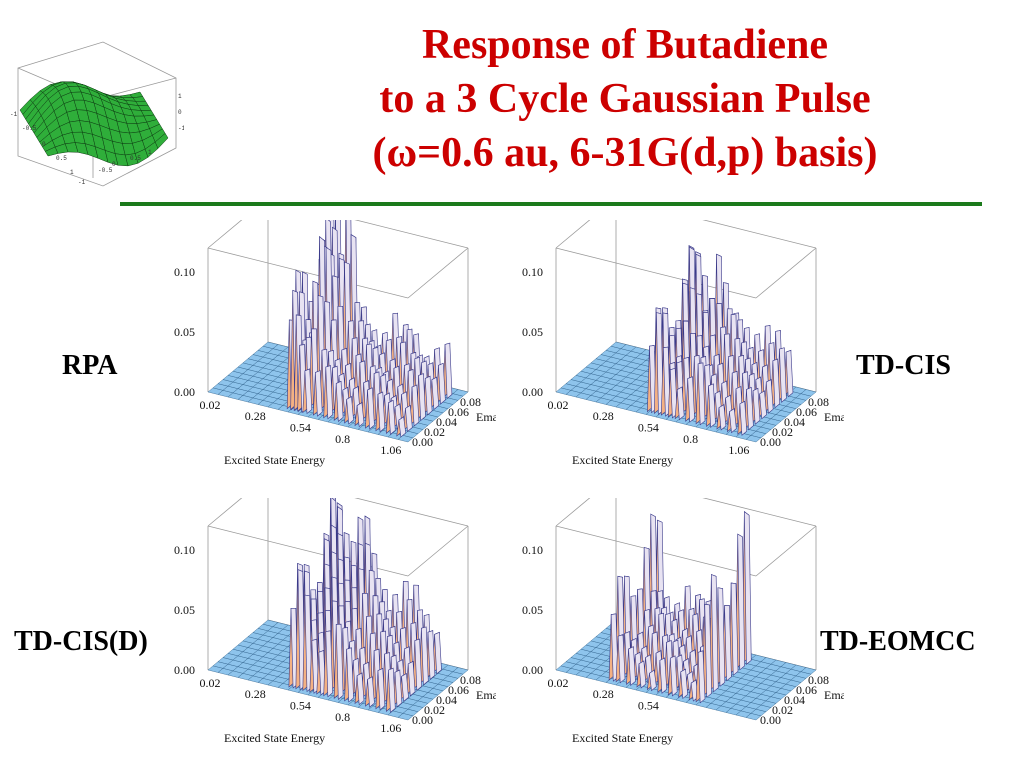 The height and width of the screenshot is (768, 1024). I want to click on method-label-rpa: RPA, so click(90, 365).